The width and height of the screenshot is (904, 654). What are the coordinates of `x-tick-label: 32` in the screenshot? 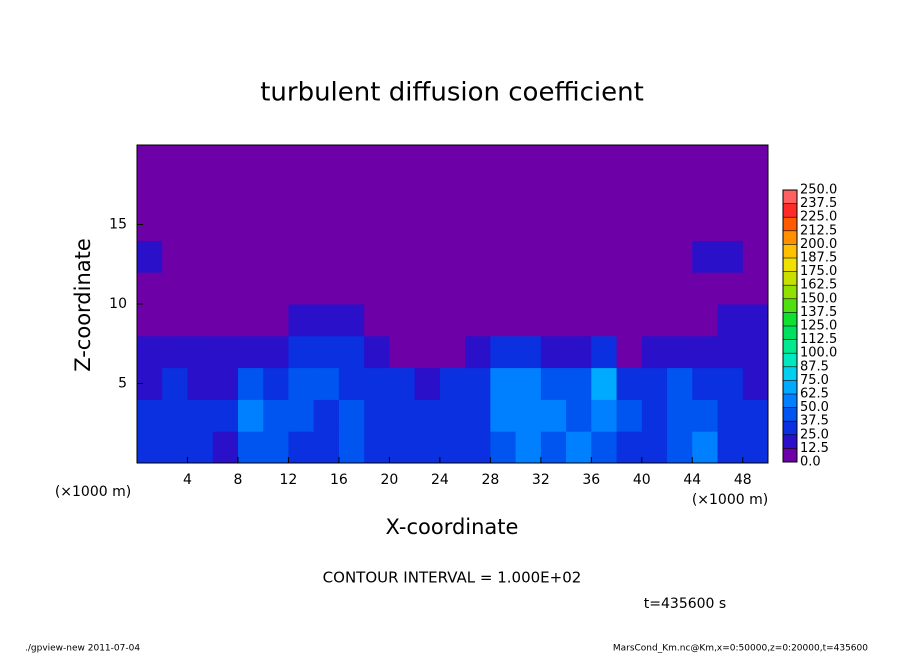 It's located at (541, 480).